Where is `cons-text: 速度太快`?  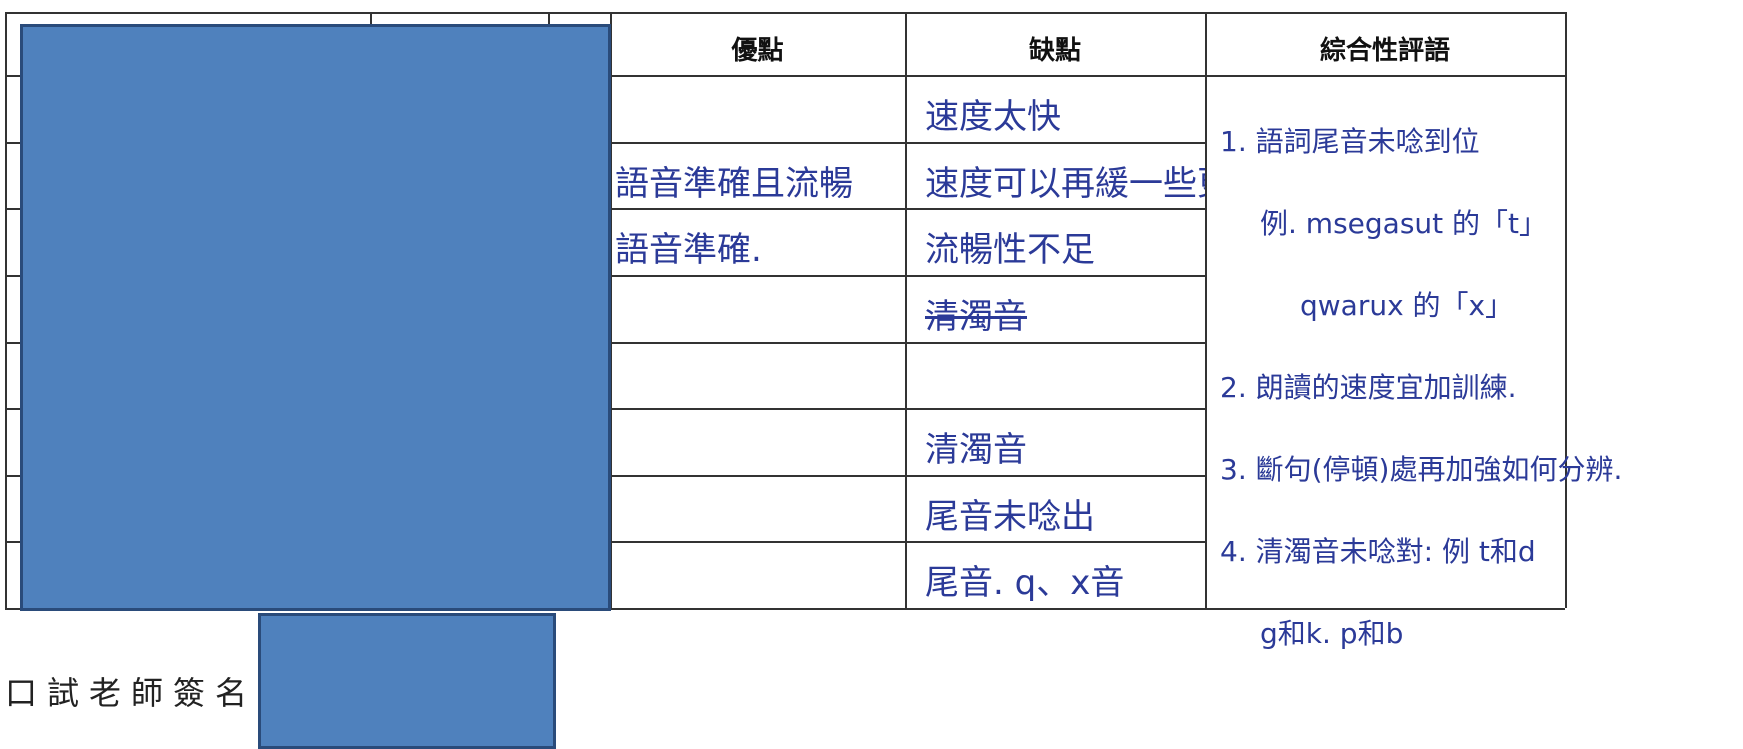
cons-text: 速度太快 is located at coordinates (993, 117).